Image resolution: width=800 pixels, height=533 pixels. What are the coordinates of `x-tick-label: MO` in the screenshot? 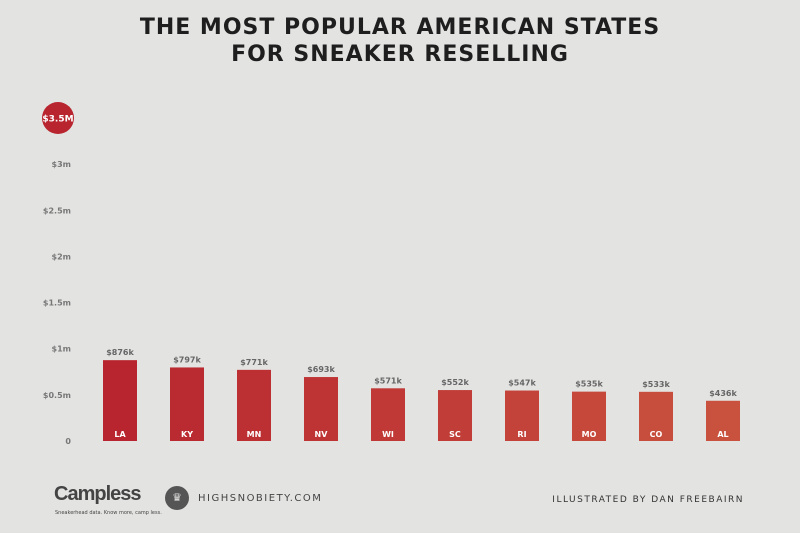 It's located at (589, 434).